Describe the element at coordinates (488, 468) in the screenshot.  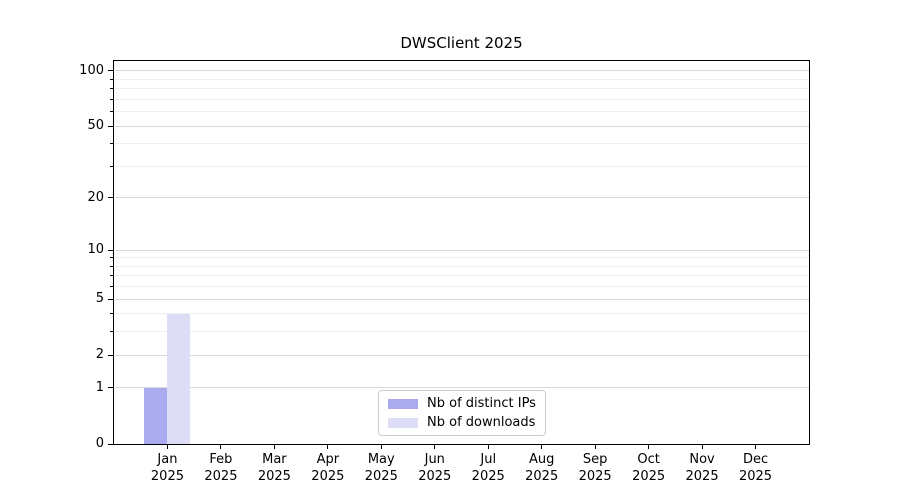
I see `x-tick-label-jul: Jul 2025` at that location.